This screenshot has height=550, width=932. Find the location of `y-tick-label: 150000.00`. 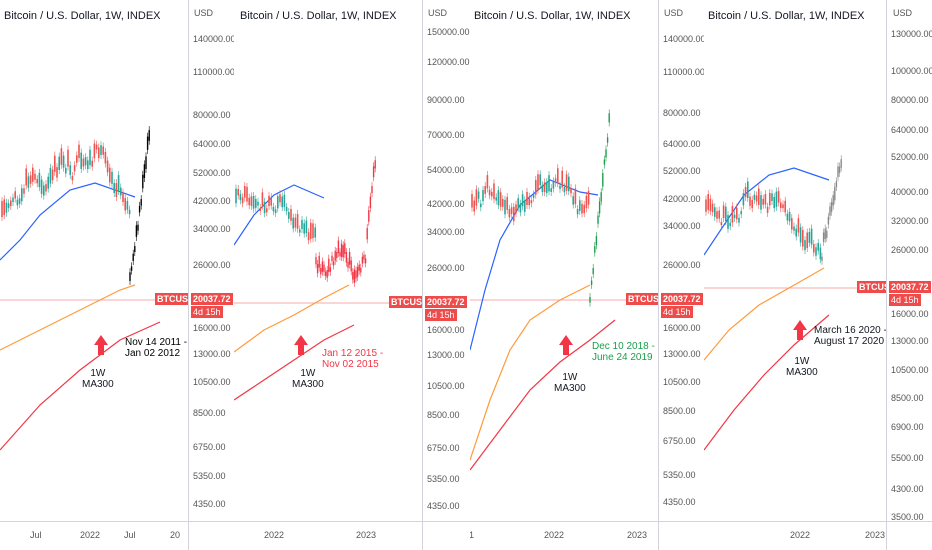

y-tick-label: 150000.00 is located at coordinates (448, 32).